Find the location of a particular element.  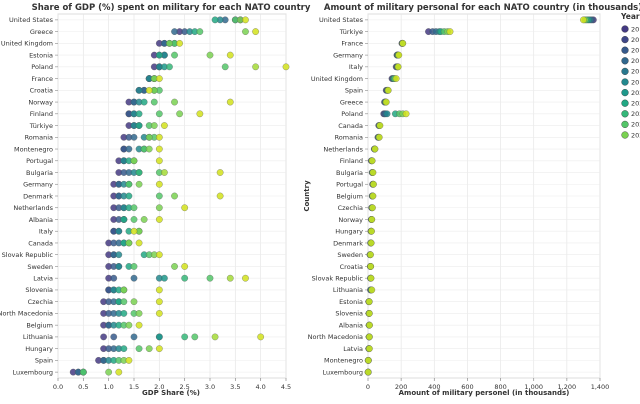

x-tick-label: 1,000 is located at coordinates (533, 387).